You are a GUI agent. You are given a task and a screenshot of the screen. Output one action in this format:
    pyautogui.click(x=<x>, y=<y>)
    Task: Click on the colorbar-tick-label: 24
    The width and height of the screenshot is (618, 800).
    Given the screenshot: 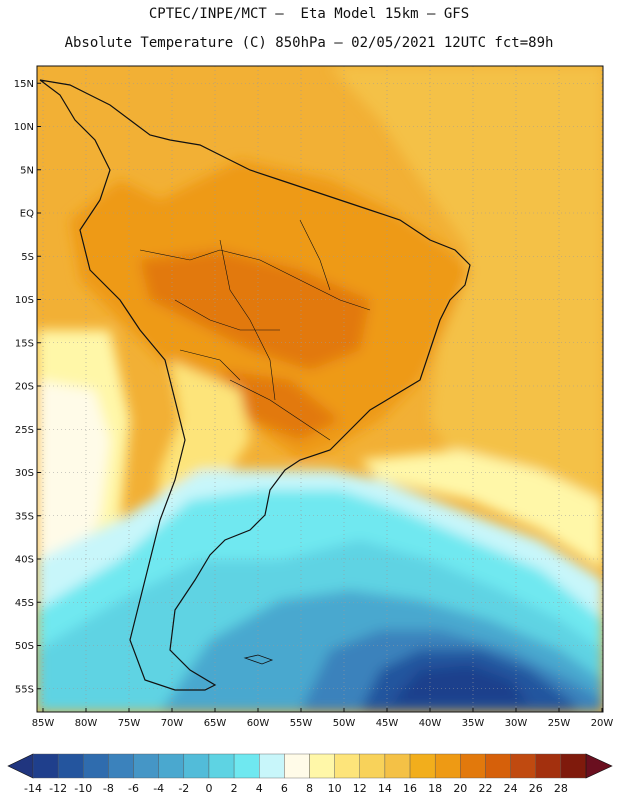 What is the action you would take?
    pyautogui.click(x=511, y=788)
    